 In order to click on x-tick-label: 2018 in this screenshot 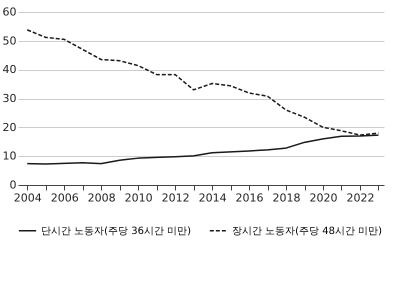, I will do `click(286, 198)`.